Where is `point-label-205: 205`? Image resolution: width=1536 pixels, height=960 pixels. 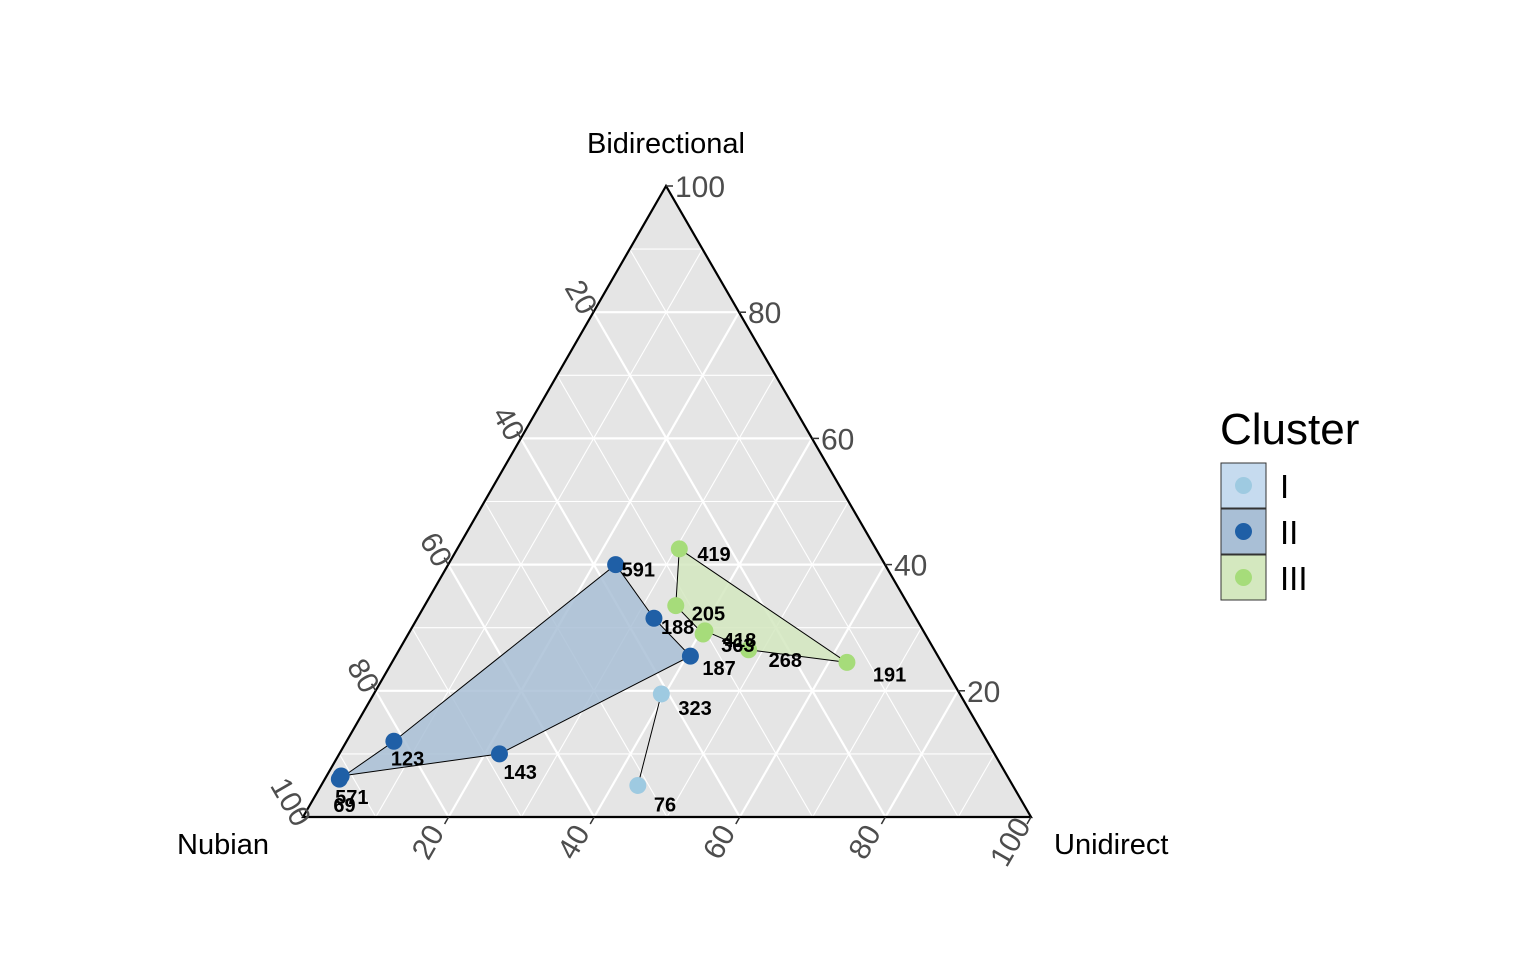 point-label-205: 205 is located at coordinates (708, 615).